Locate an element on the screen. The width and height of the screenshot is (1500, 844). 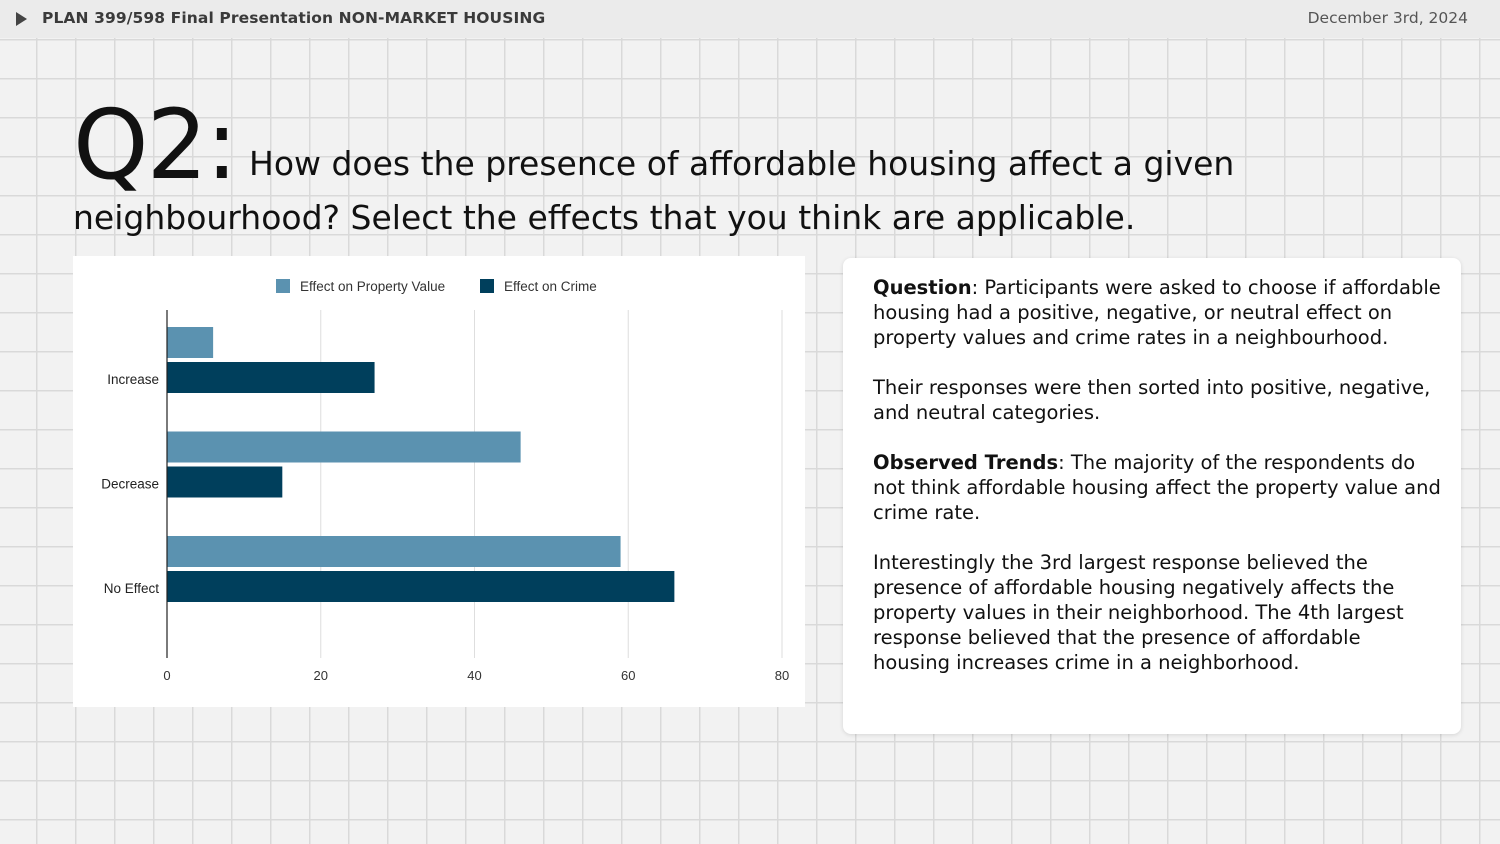
x-tick-label: 40 is located at coordinates (474, 675).